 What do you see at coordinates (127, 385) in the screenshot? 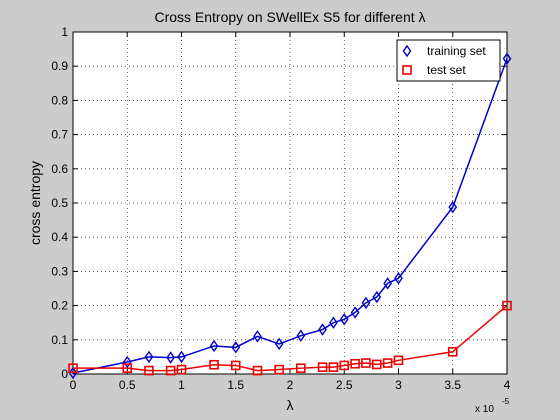
I see `x-tick-label: 0.5` at bounding box center [127, 385].